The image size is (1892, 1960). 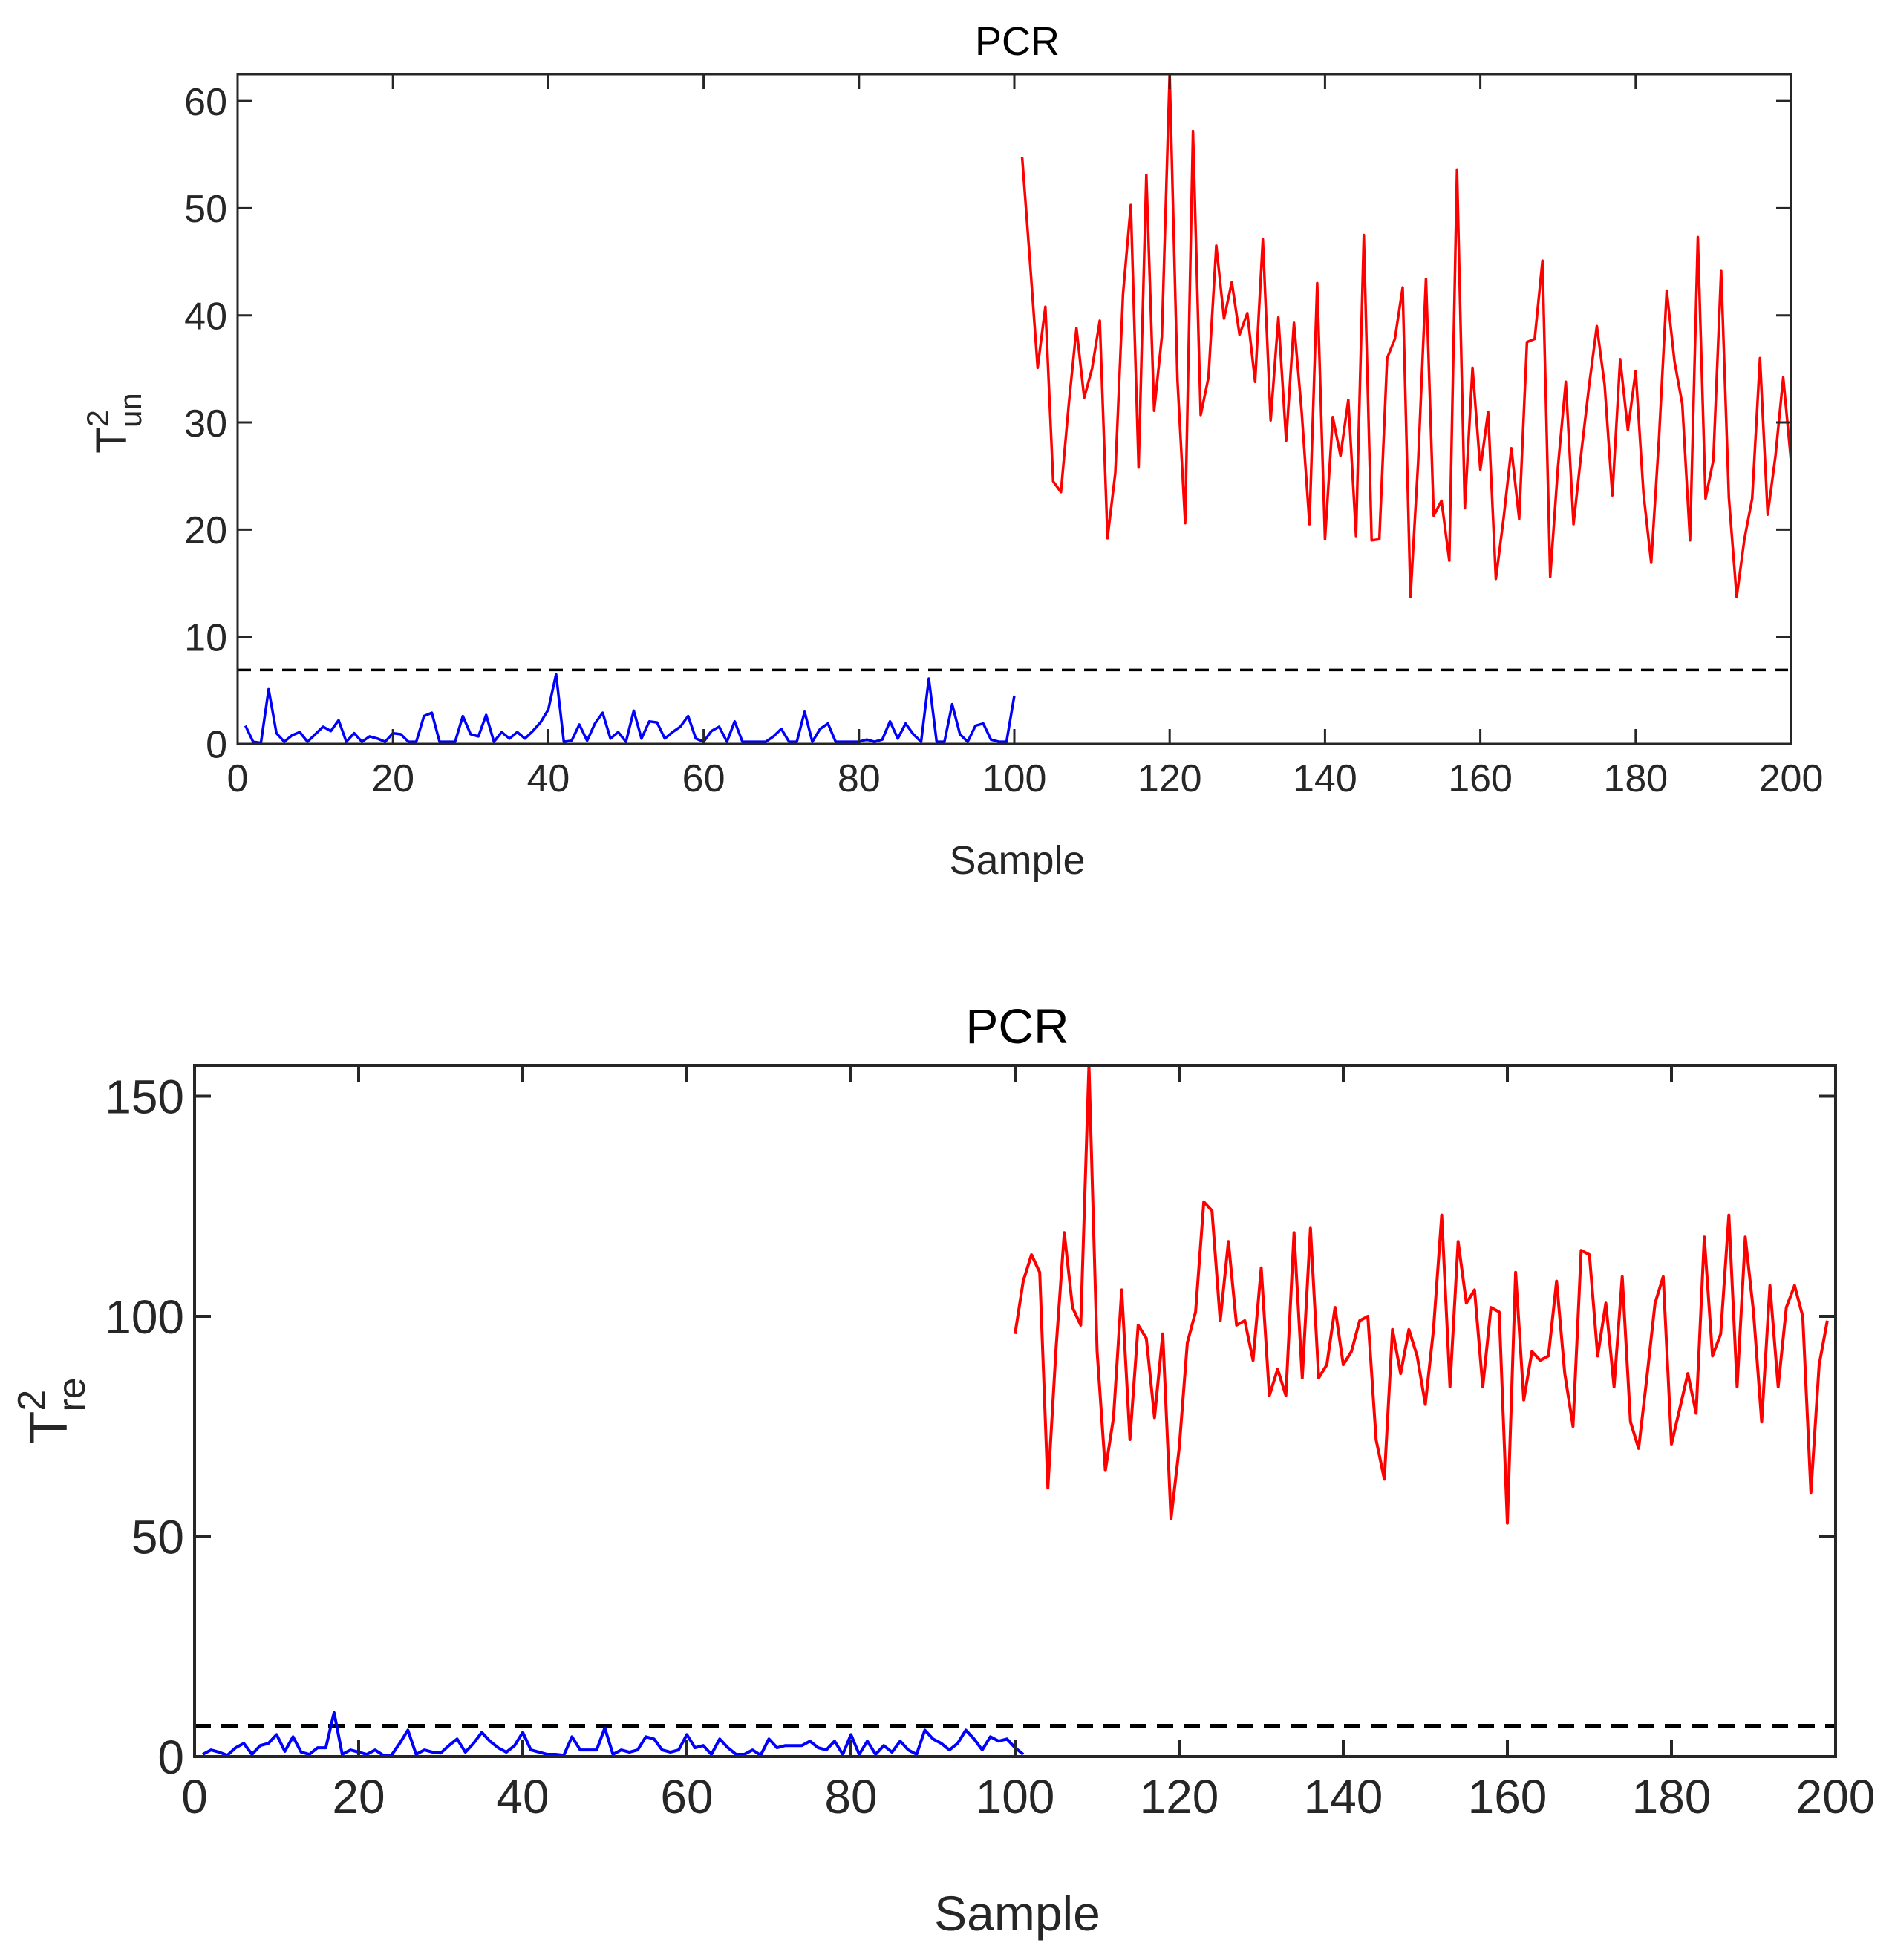 I want to click on series-normal-line-top, so click(x=630, y=708).